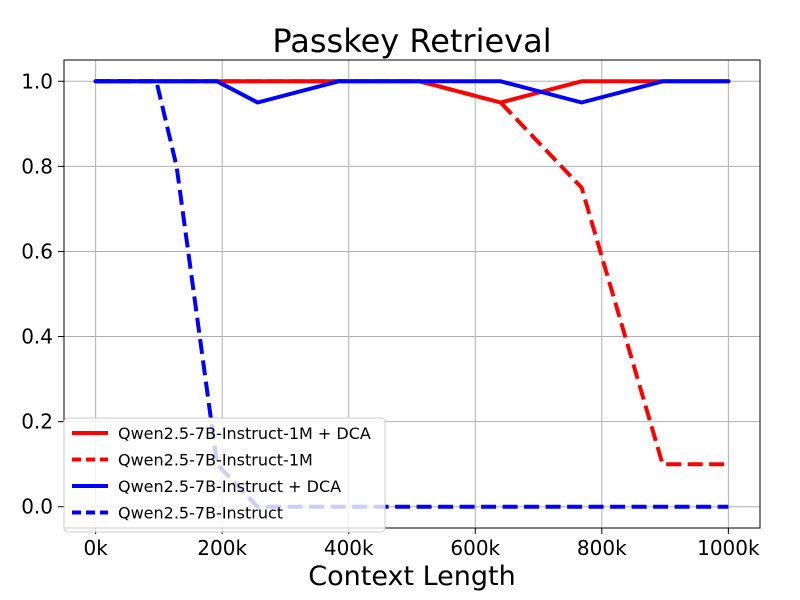 The height and width of the screenshot is (600, 800). Describe the element at coordinates (37, 81) in the screenshot. I see `y-tick-label: 1.0` at that location.